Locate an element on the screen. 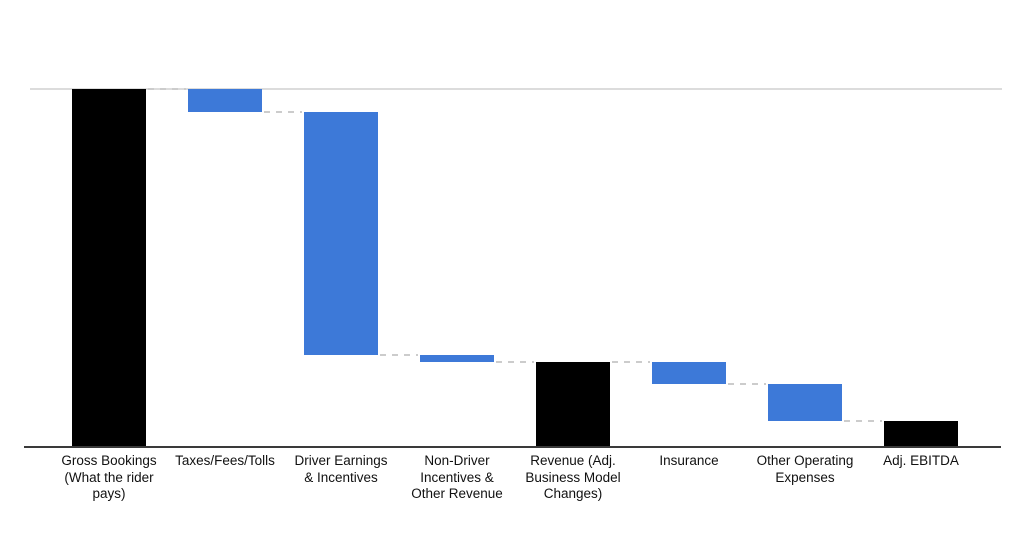 The height and width of the screenshot is (554, 1033). bar-gross-bookings is located at coordinates (109, 267).